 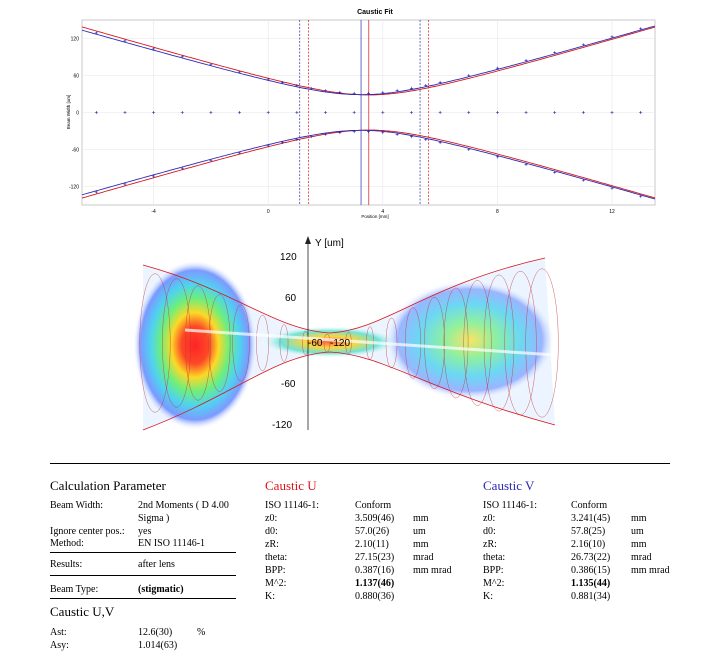 I want to click on caustic-v-unit: mrad, so click(x=641, y=557).